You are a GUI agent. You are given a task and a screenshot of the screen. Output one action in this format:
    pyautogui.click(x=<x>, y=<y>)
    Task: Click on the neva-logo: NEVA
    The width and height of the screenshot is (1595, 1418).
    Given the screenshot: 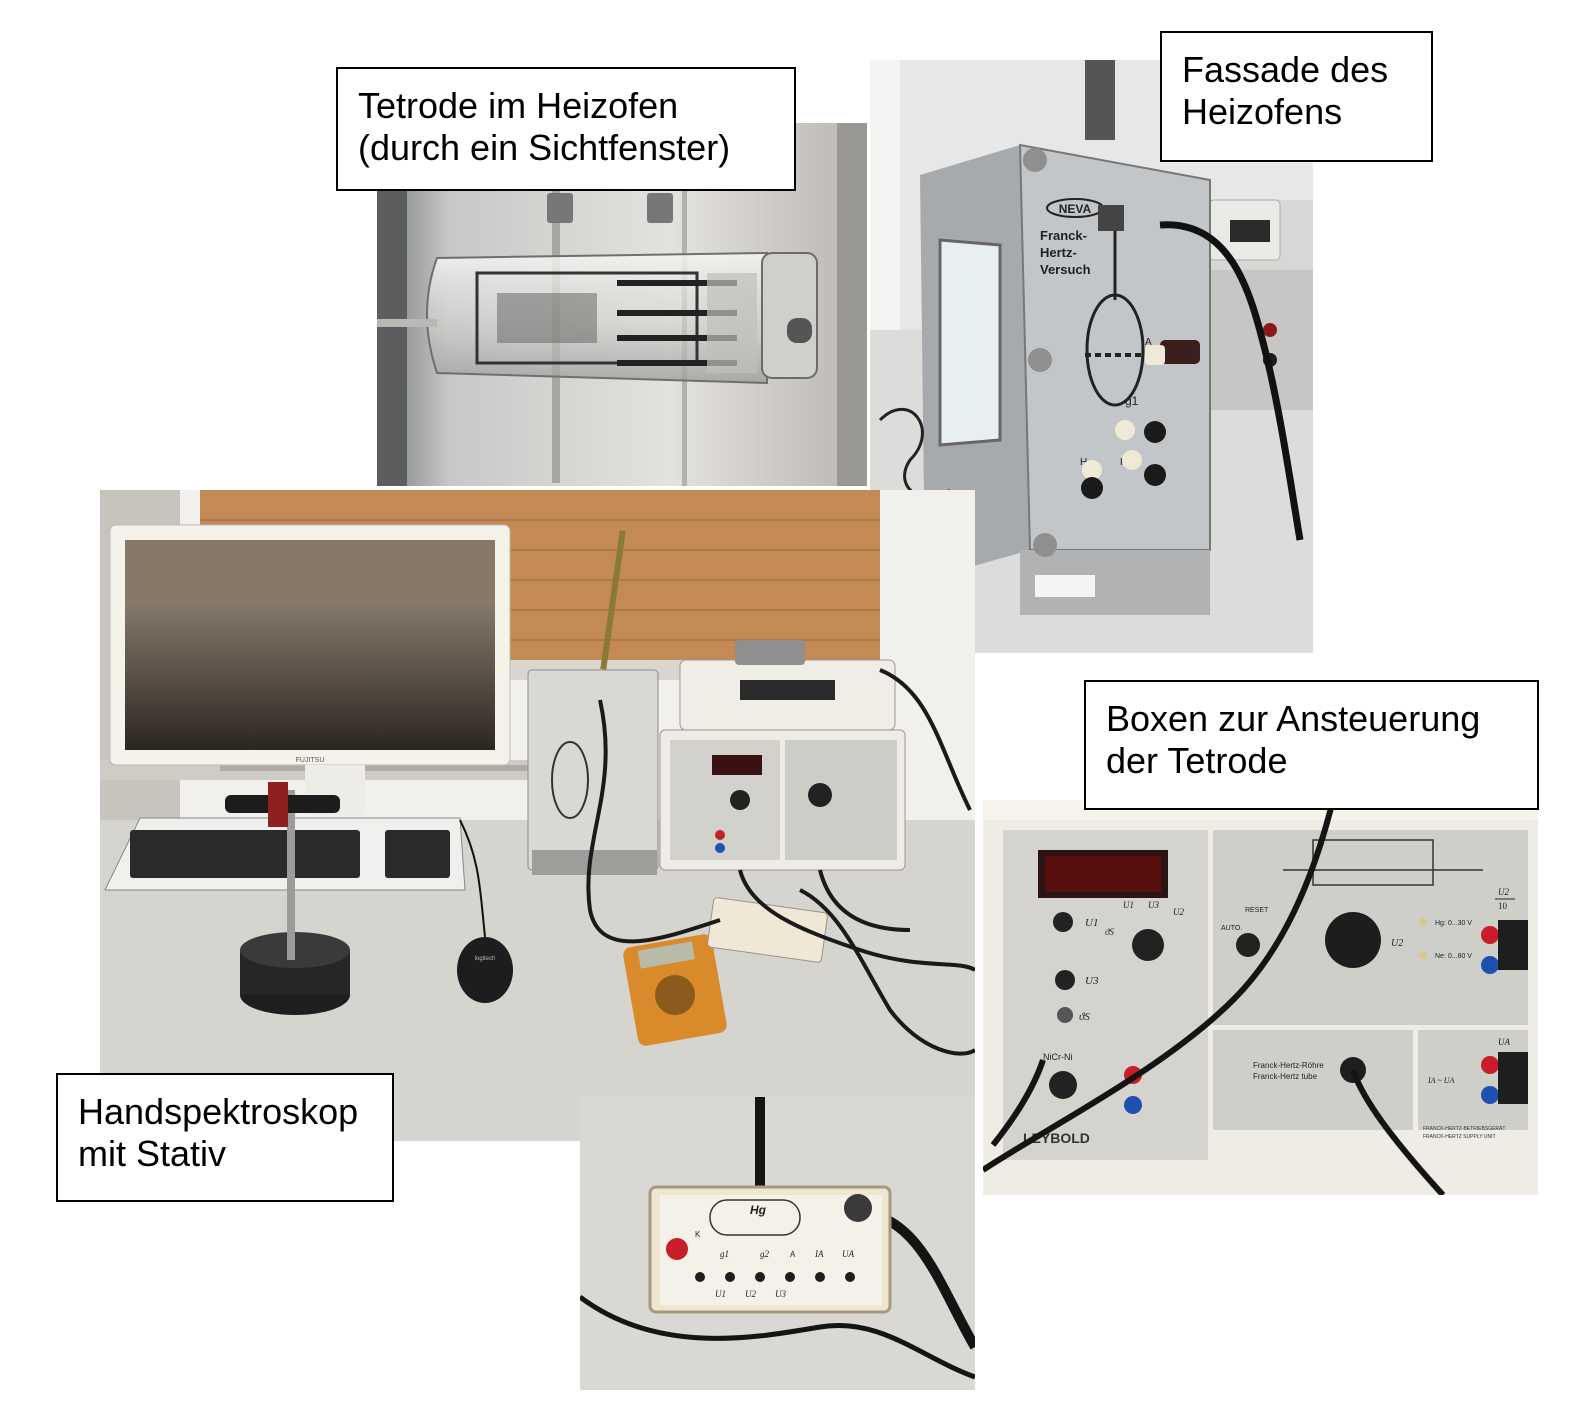 What is the action you would take?
    pyautogui.click(x=1075, y=209)
    